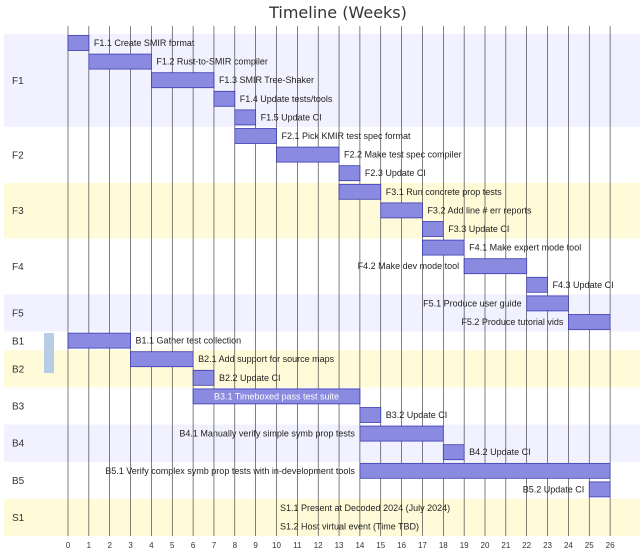  Describe the element at coordinates (189, 341) in the screenshot. I see `task-label: B1.1 Gather test collection` at that location.